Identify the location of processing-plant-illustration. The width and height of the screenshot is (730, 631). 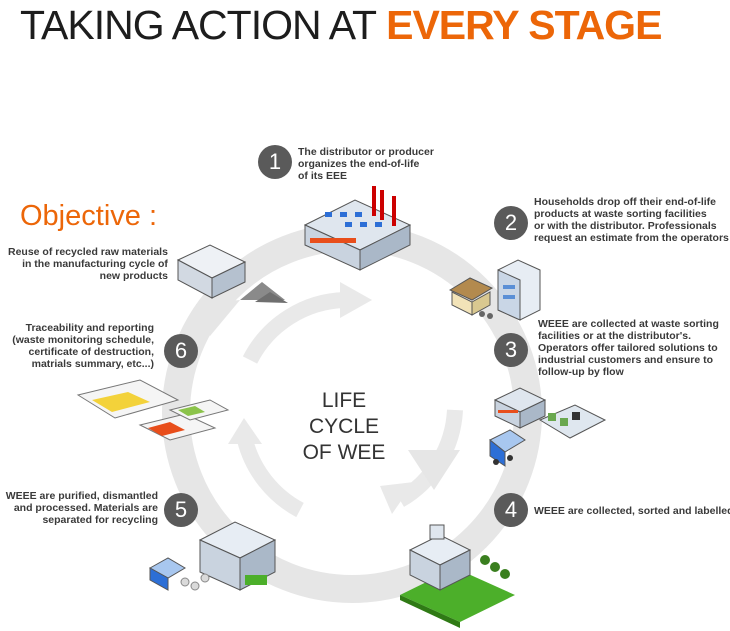
(212, 556).